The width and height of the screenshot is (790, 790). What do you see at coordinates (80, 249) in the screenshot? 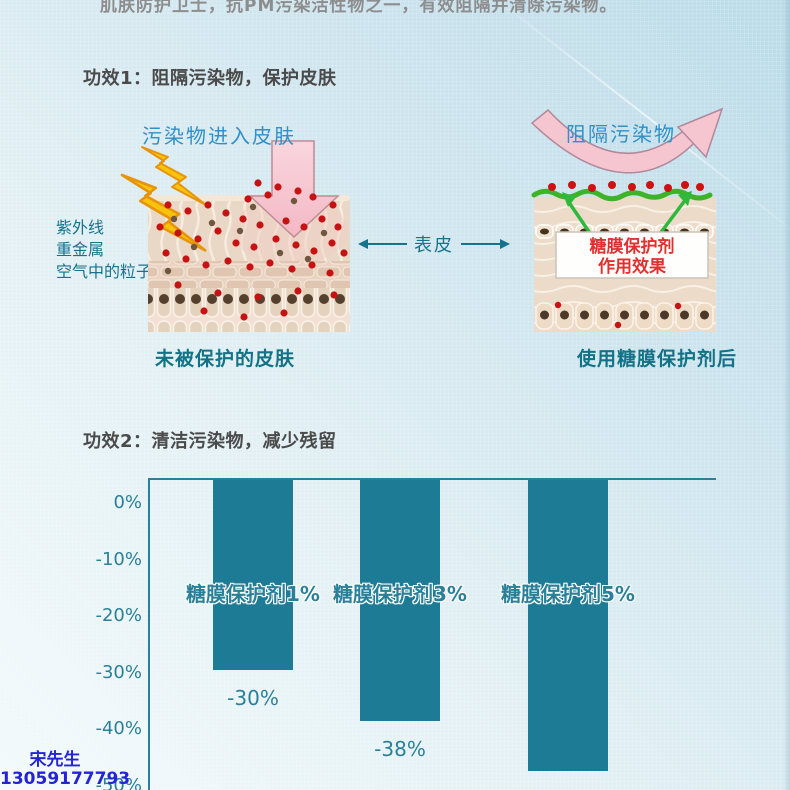
I see `pollutant-label-heavy-metal: 重金属` at bounding box center [80, 249].